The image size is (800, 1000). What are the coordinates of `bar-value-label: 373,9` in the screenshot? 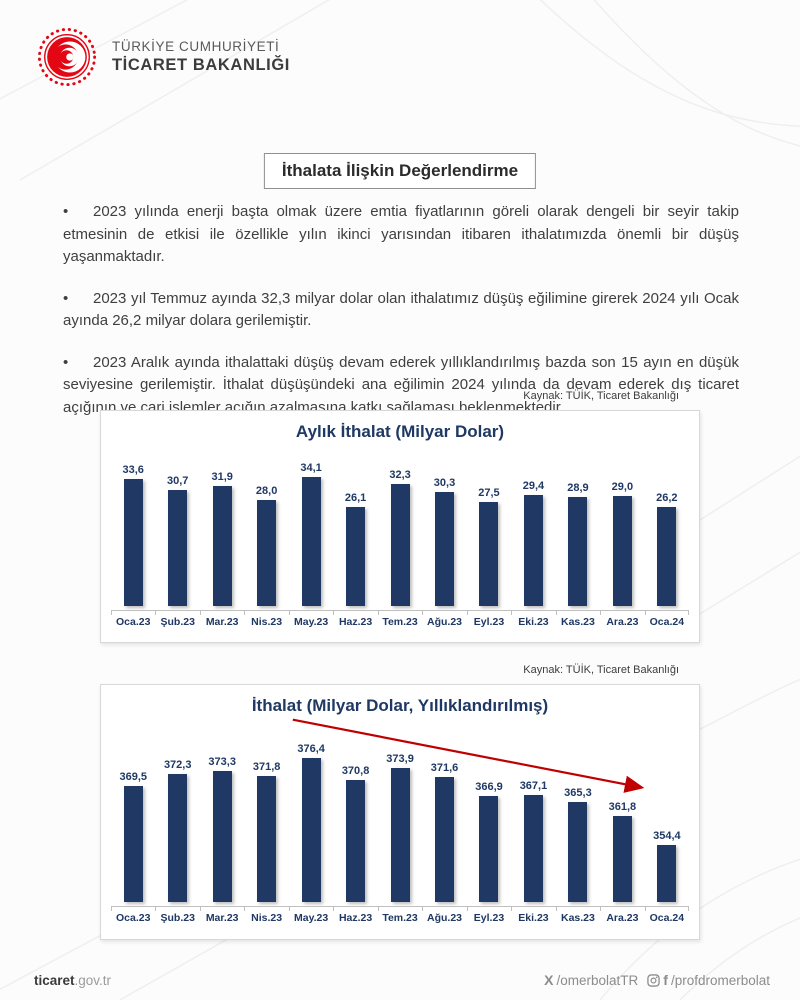 It's located at (400, 759).